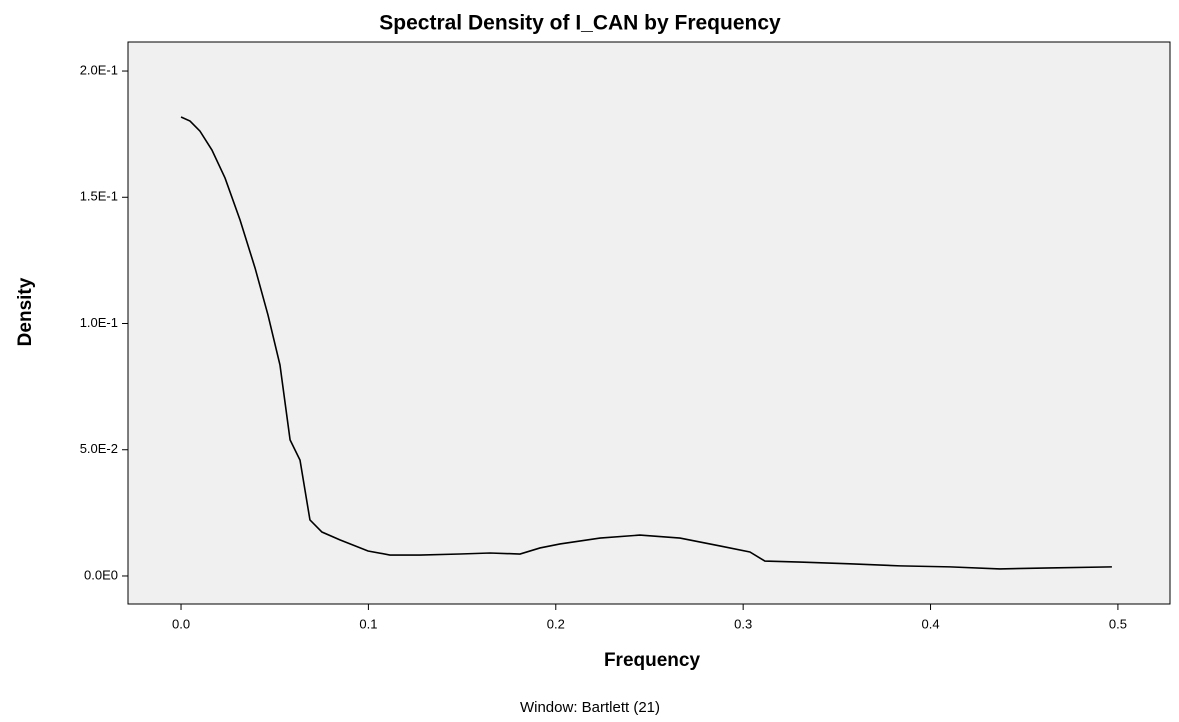 Image resolution: width=1179 pixels, height=722 pixels. I want to click on y-tick-label: 5.0E-2, so click(99, 448).